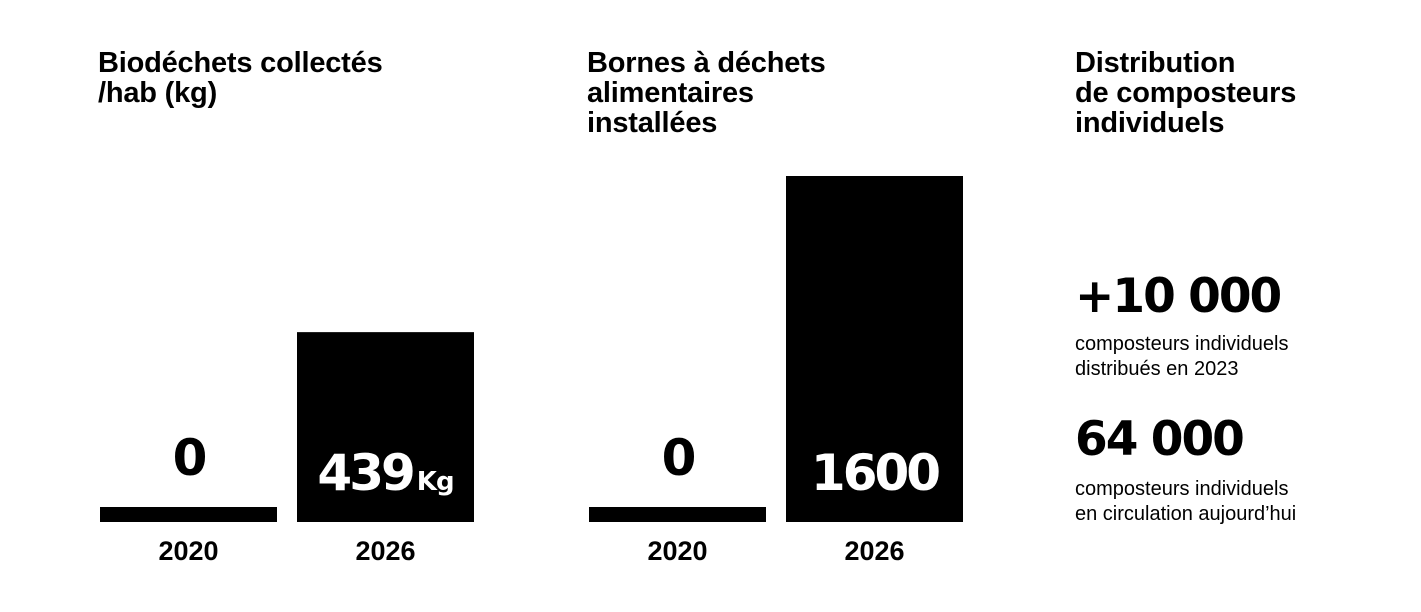 This screenshot has width=1421, height=612. I want to click on chart-title-bornes: Bornes à déchets alimentaires installées, so click(706, 93).